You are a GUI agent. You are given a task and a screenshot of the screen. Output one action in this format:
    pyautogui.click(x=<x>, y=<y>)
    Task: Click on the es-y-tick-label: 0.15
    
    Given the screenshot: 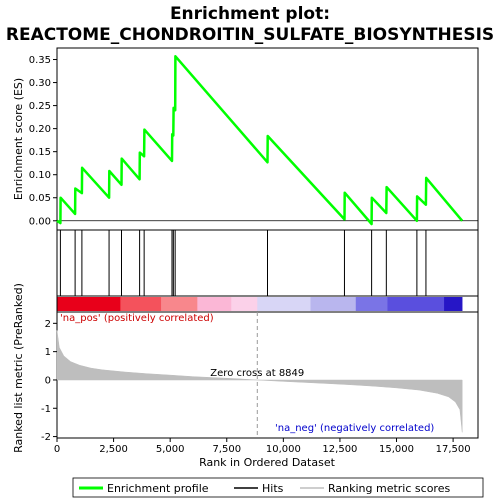 What is the action you would take?
    pyautogui.click(x=40, y=152)
    